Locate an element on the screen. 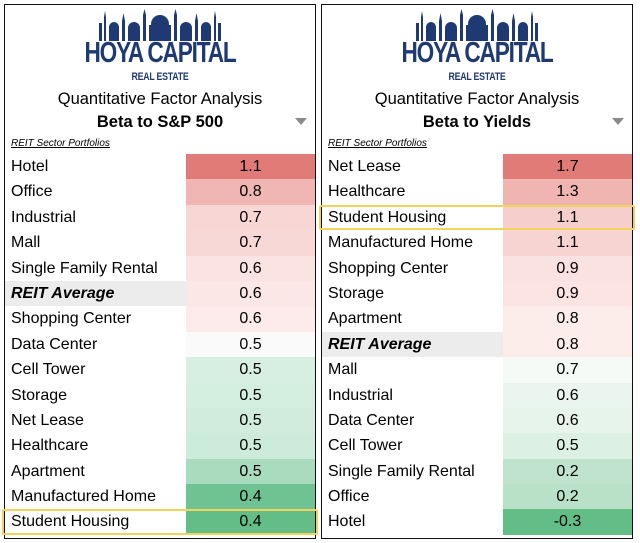  table-row: Healthcare 1.3 is located at coordinates (477, 192).